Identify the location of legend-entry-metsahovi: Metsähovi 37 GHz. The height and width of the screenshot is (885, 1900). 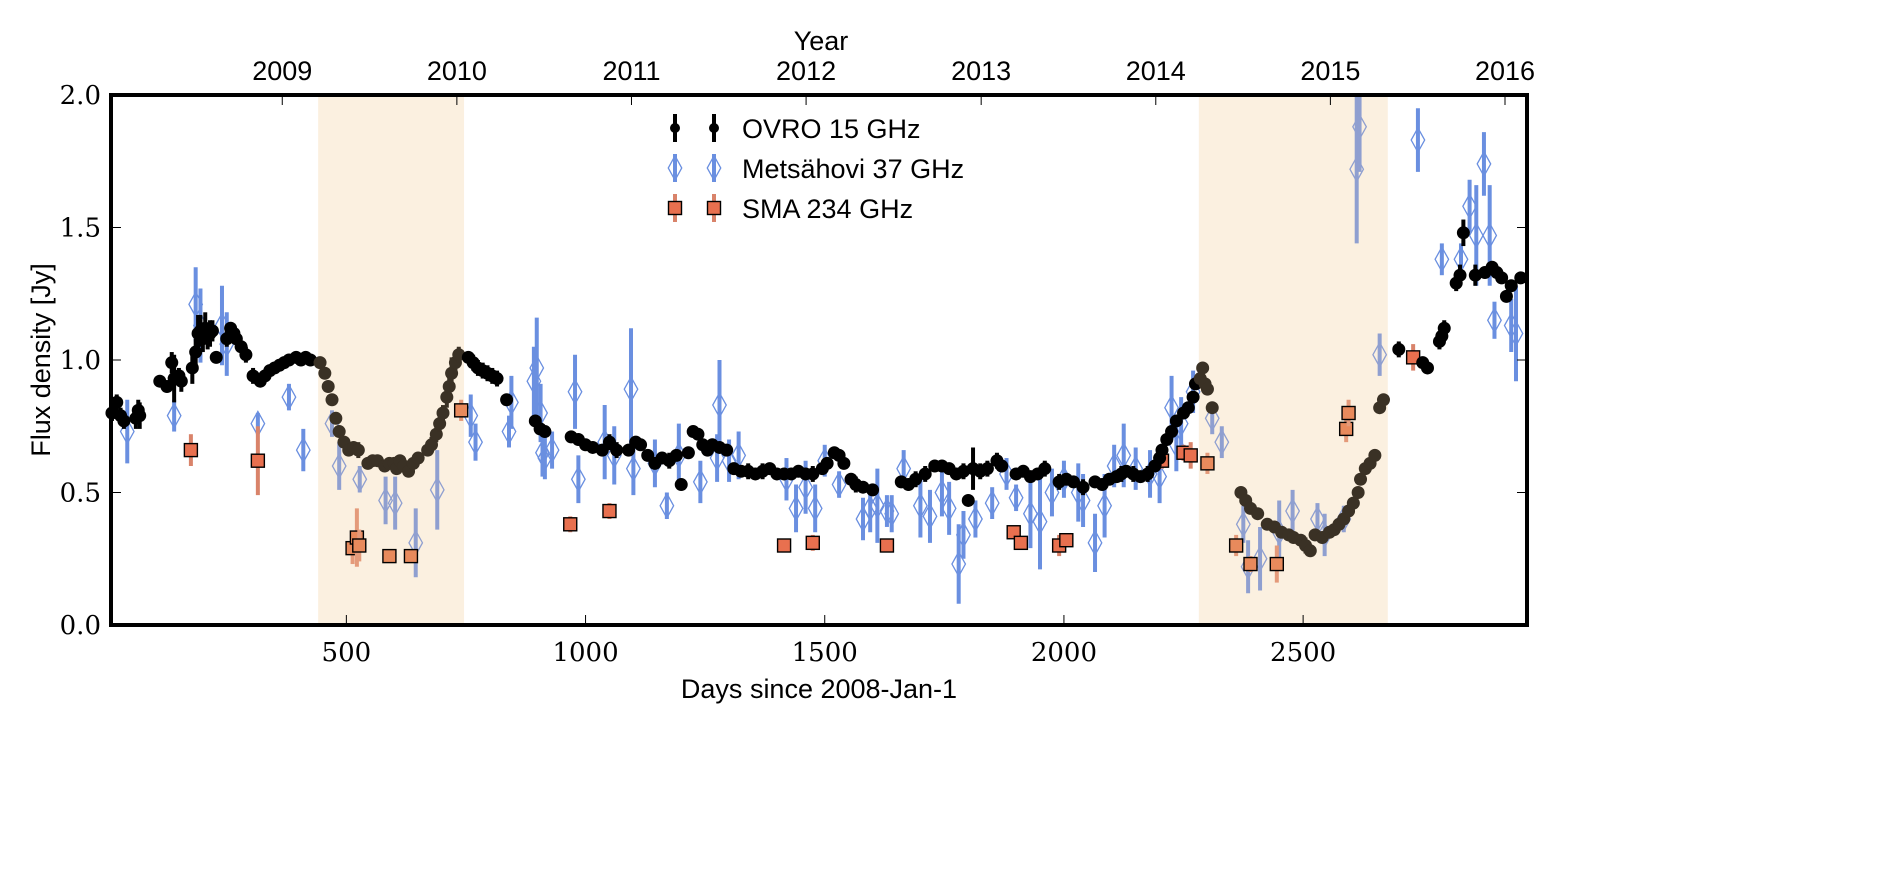
(815, 169).